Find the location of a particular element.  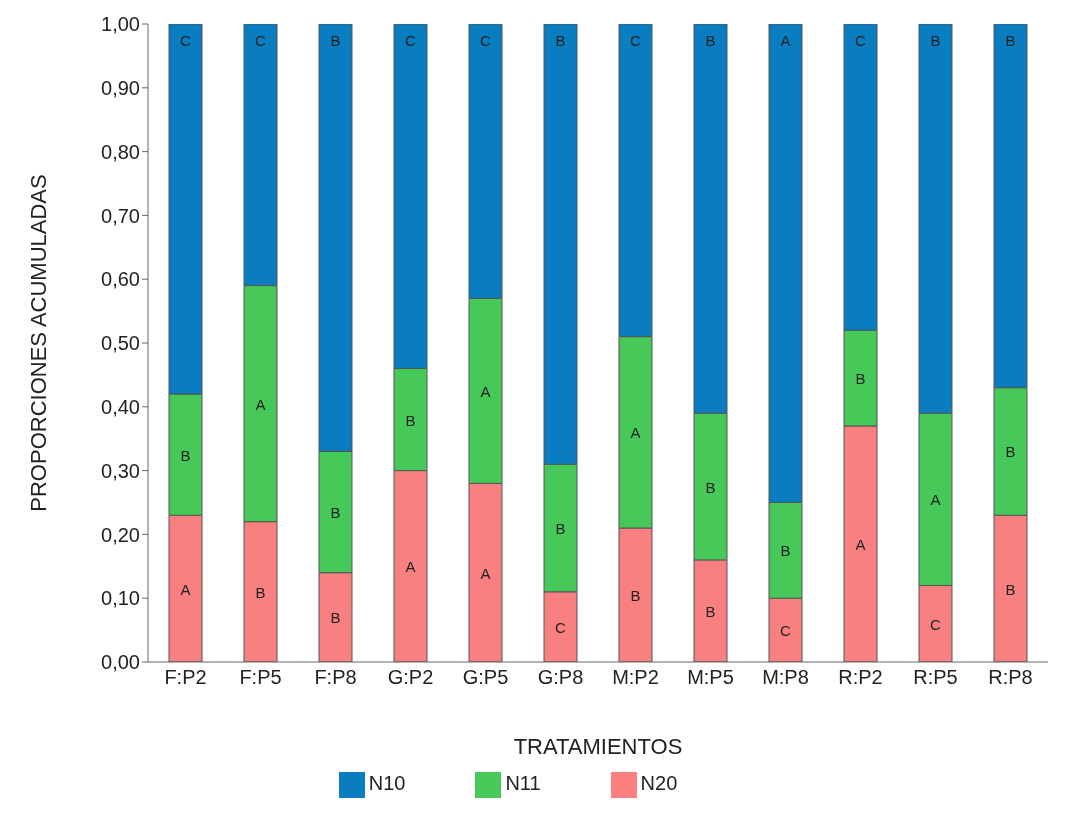

y-tick-label: 0,40 is located at coordinates (120, 406).